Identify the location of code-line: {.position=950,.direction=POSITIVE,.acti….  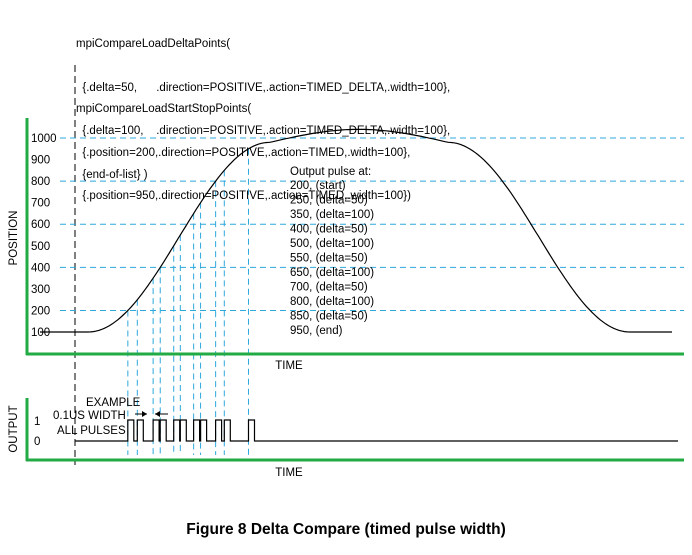
(243, 196).